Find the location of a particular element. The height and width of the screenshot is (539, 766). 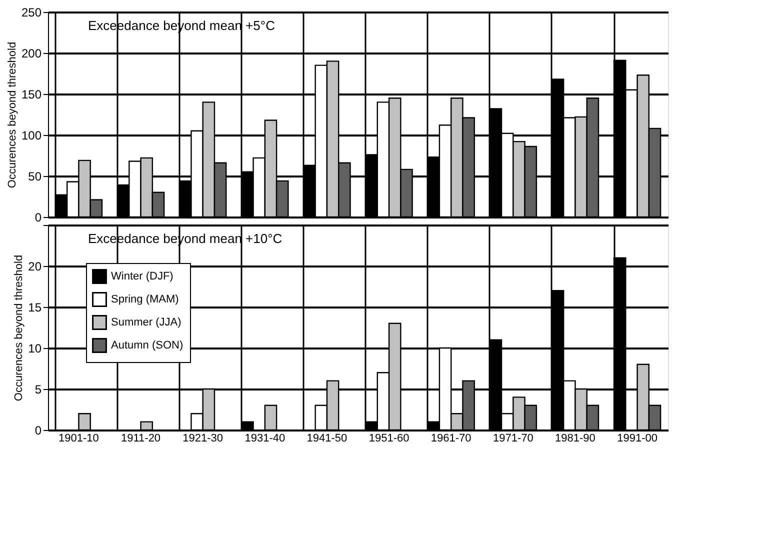

x-tick-label: 1951-60 is located at coordinates (389, 438).